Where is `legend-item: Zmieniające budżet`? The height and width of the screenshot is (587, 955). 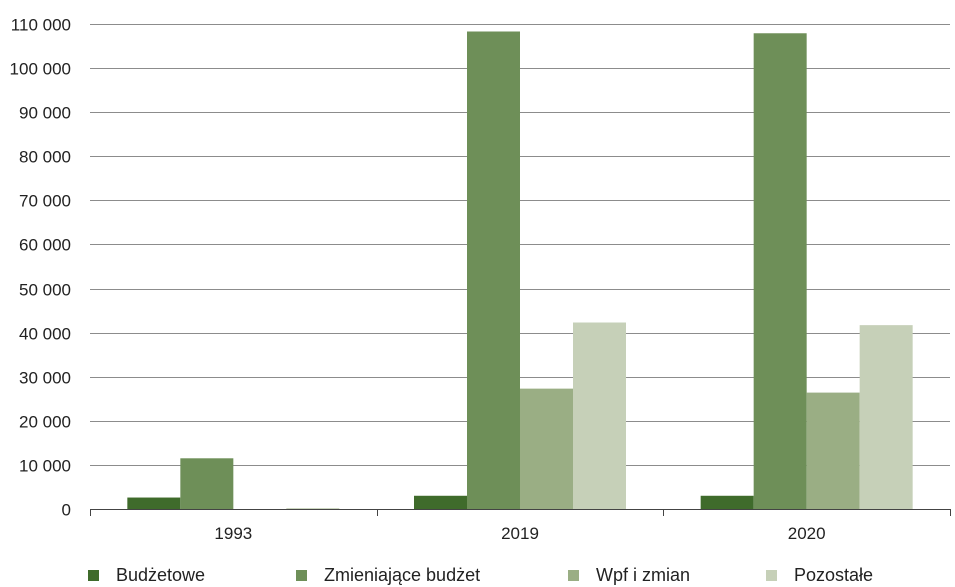 legend-item: Zmieniające budżet is located at coordinates (388, 575).